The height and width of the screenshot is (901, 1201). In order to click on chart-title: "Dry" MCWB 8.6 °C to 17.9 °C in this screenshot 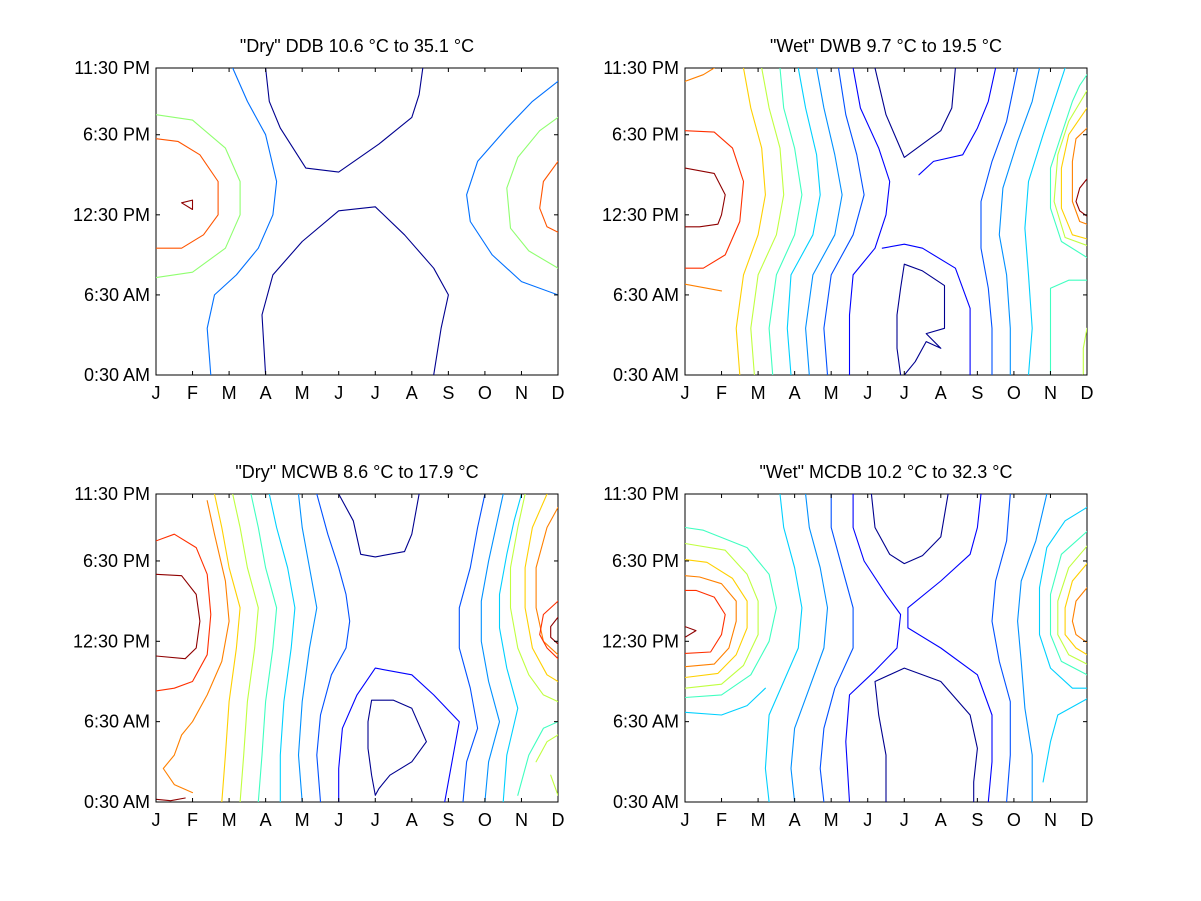, I will do `click(356, 472)`.